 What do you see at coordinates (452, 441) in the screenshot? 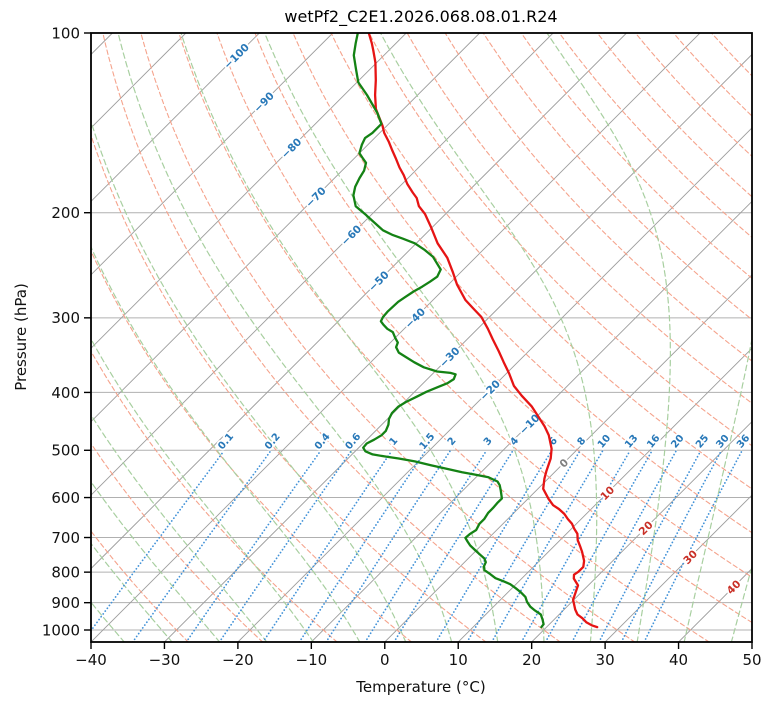
I see `svg-text: 2` at bounding box center [452, 441].